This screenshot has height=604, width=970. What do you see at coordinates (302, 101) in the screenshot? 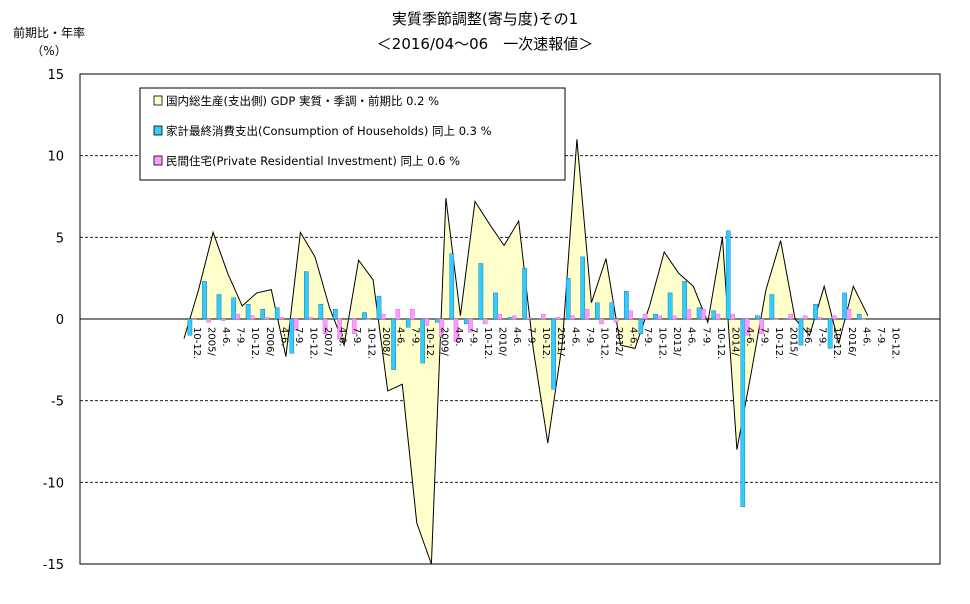
I see `legend-label: 国内総生産(支出側) GDP 実質・季調・前期比 0.2 %` at bounding box center [302, 101].